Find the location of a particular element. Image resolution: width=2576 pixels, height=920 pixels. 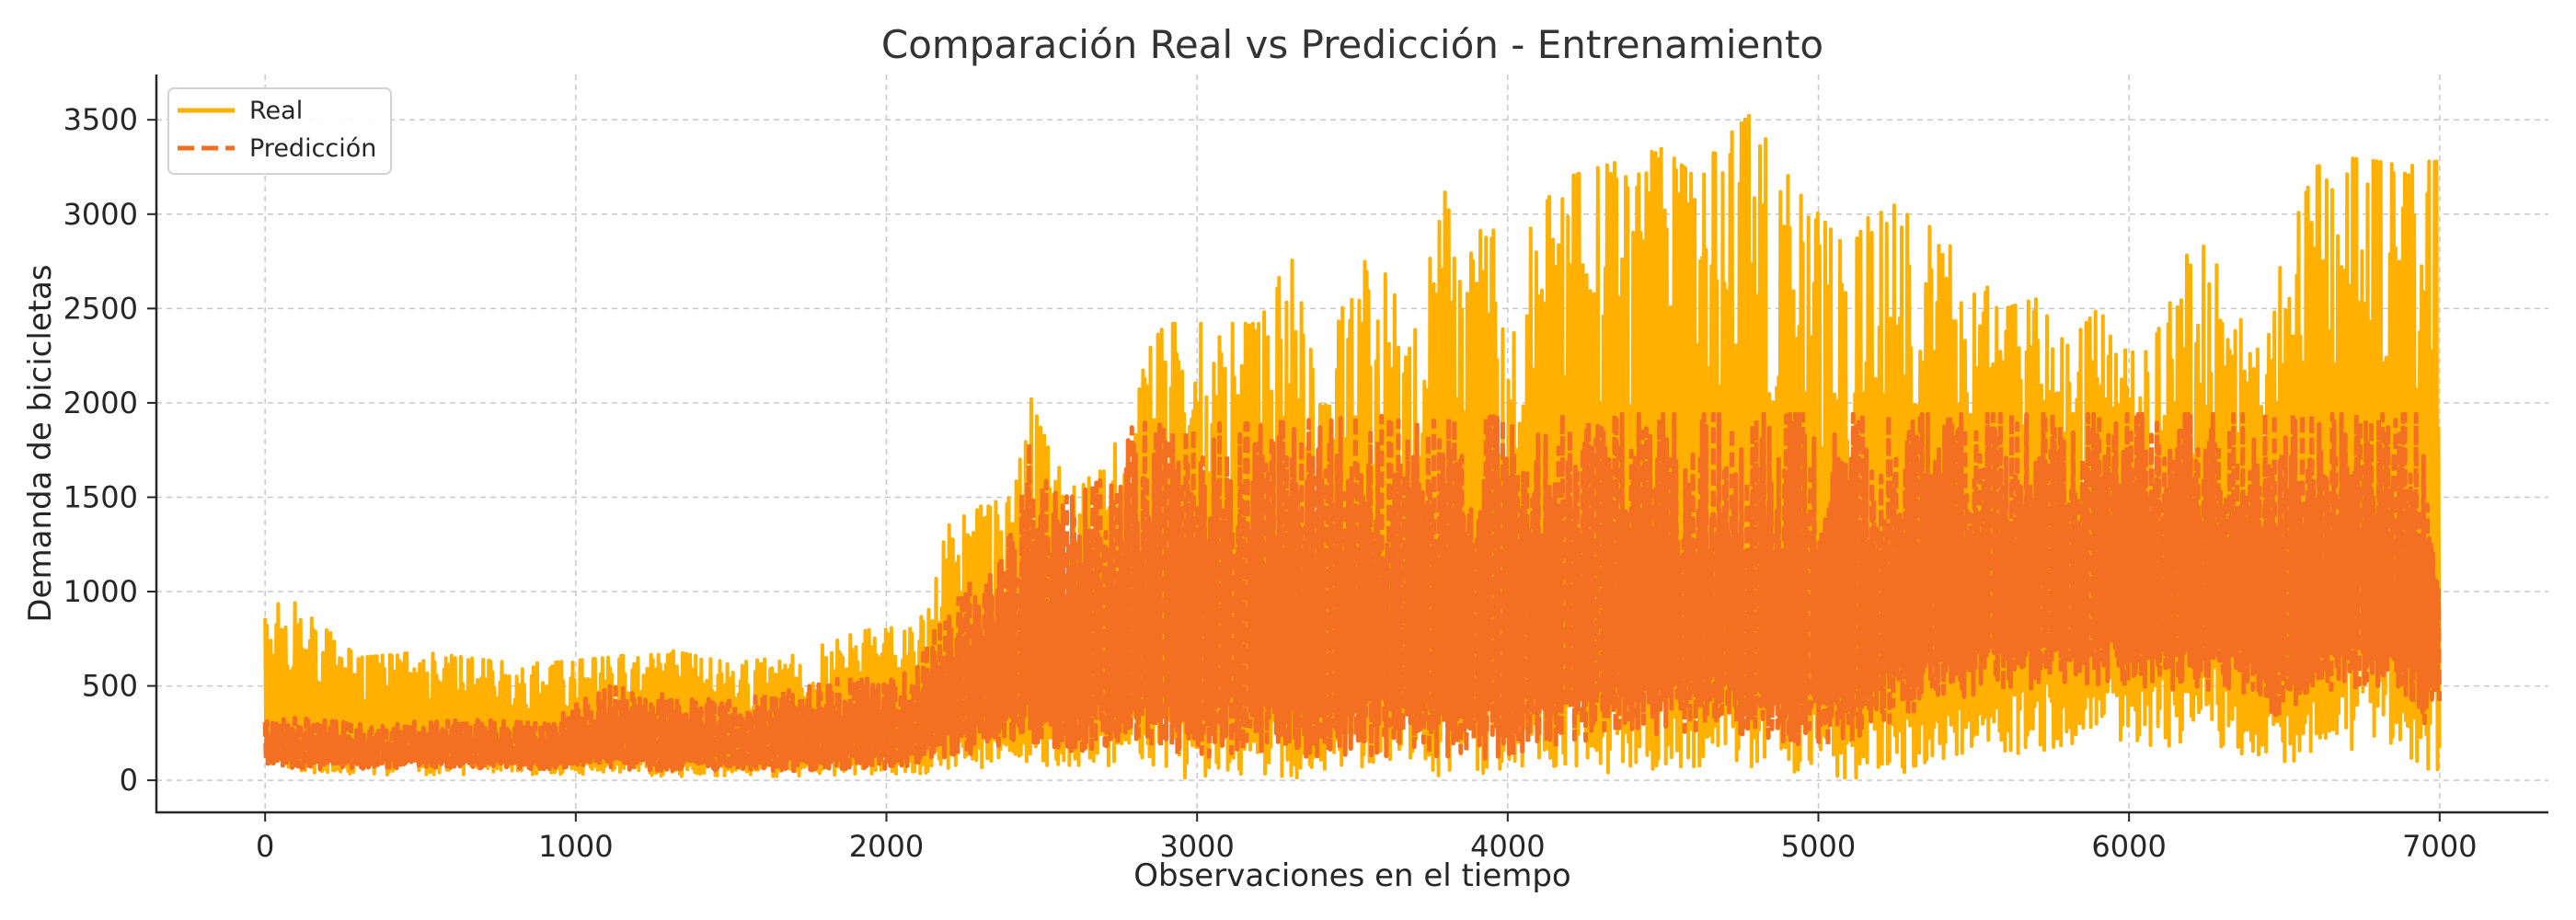

y-tick-label: 500 is located at coordinates (110, 686).